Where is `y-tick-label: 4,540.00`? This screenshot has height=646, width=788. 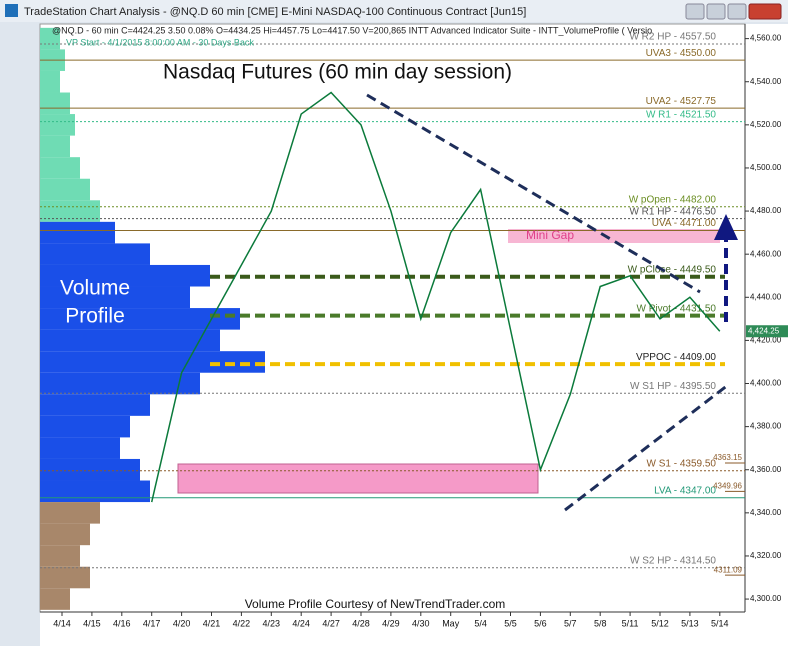
y-tick-label: 4,540.00 is located at coordinates (766, 81).